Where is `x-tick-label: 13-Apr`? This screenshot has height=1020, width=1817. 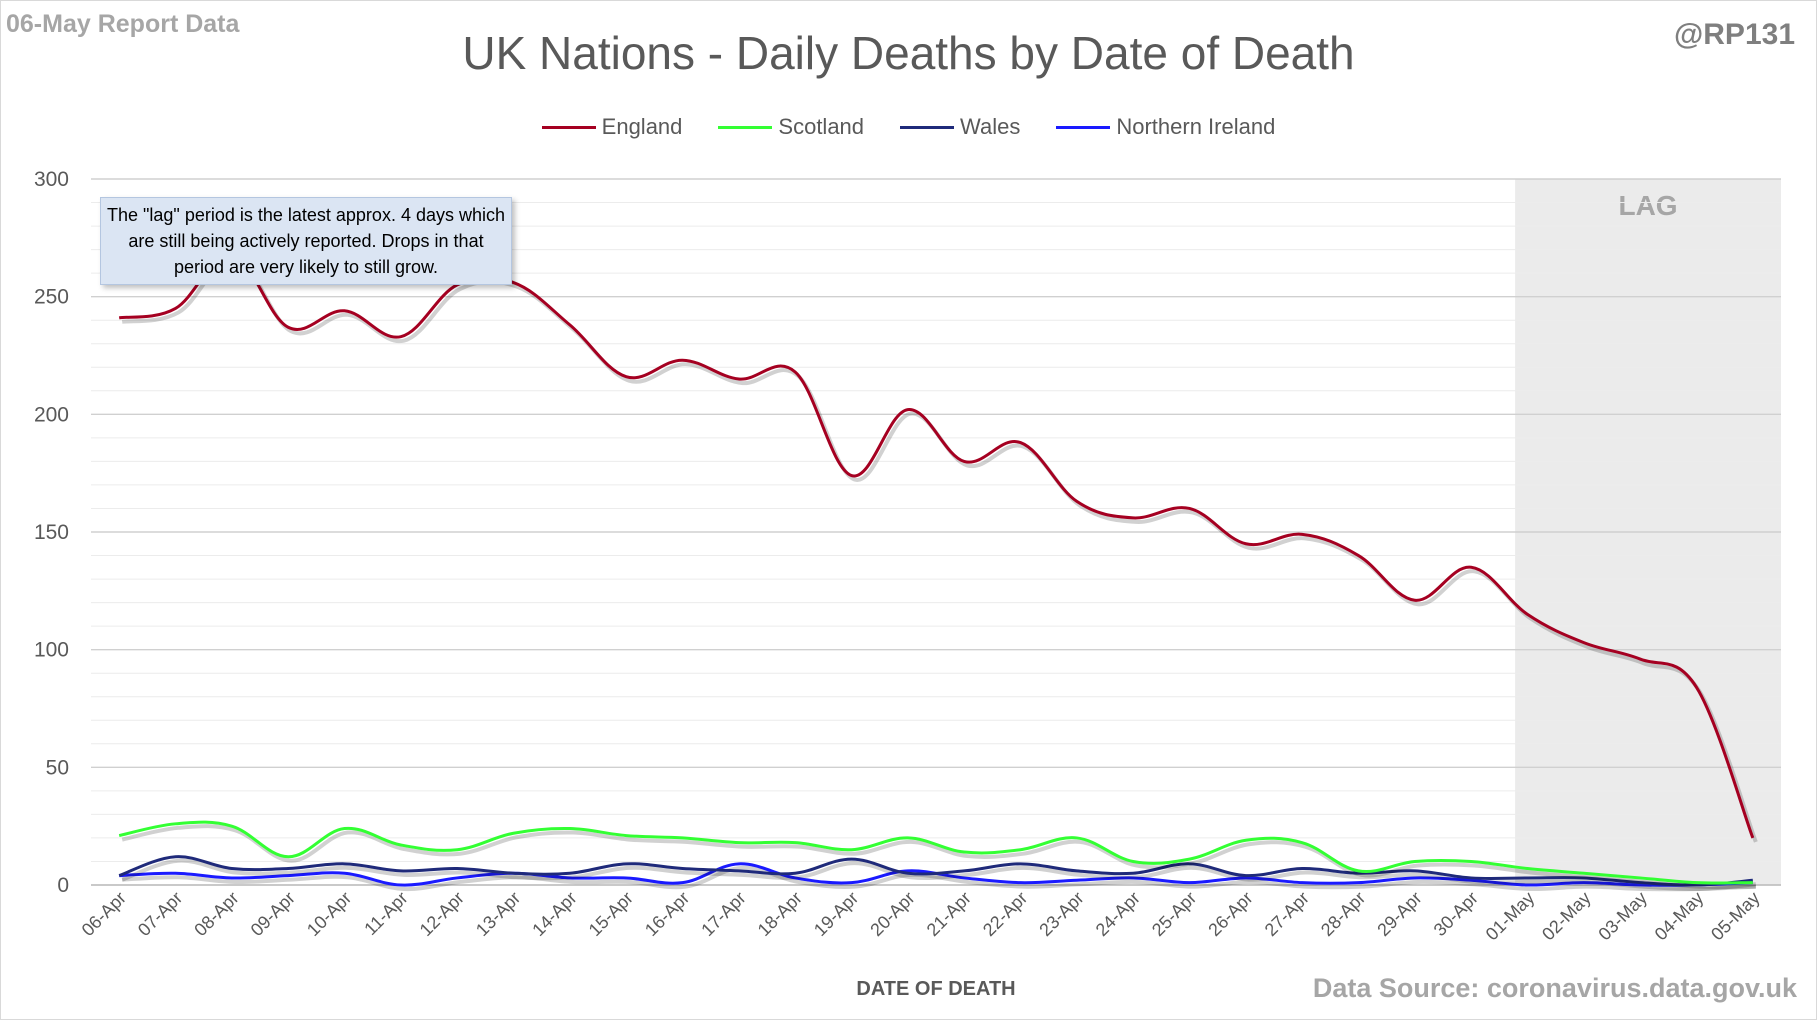 x-tick-label: 13-Apr is located at coordinates (498, 914).